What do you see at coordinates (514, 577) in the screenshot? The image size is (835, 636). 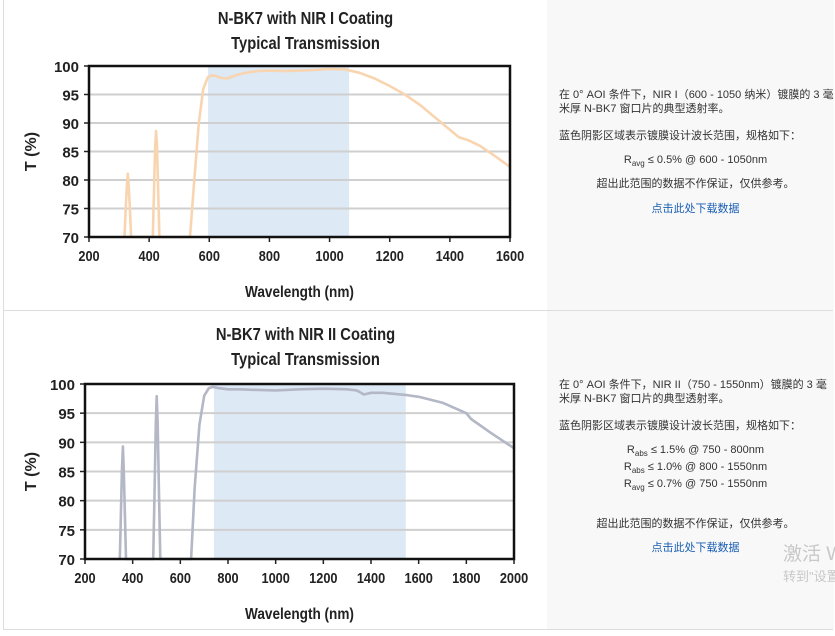 I see `x-tick-label: 2000` at bounding box center [514, 577].